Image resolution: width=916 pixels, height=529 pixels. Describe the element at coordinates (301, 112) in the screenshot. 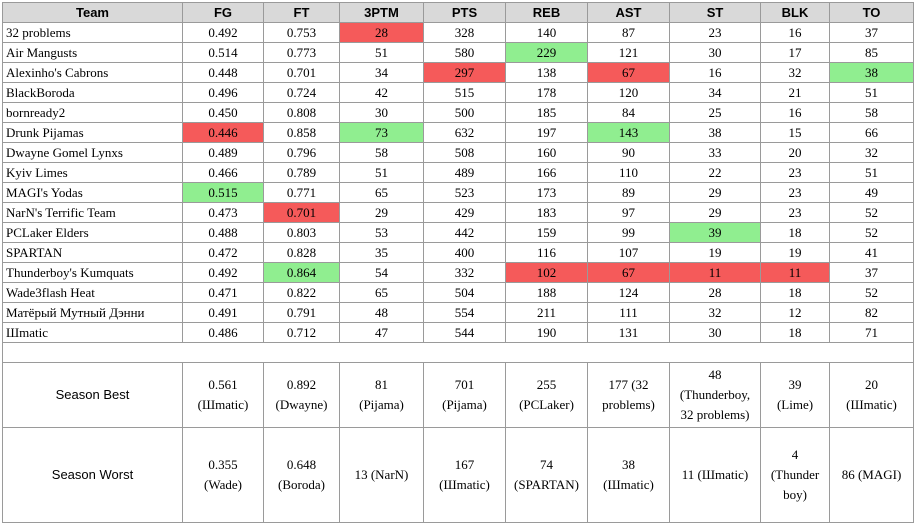

I see `ft-cell: 0.808` at that location.